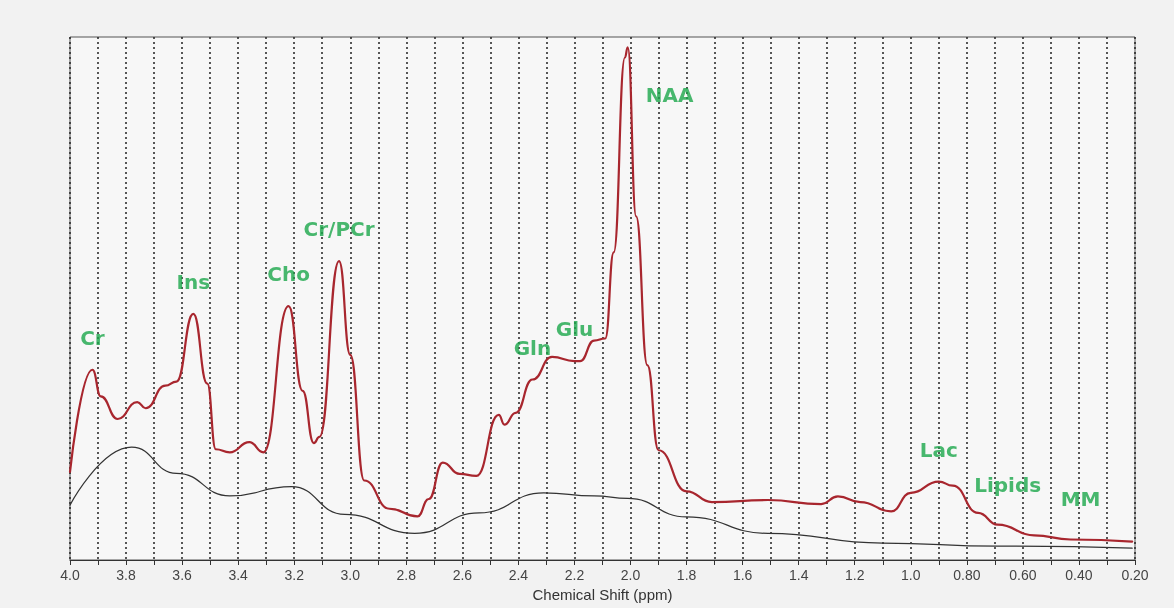 This screenshot has width=1174, height=608. I want to click on x-tick-label: 1.0, so click(911, 575).